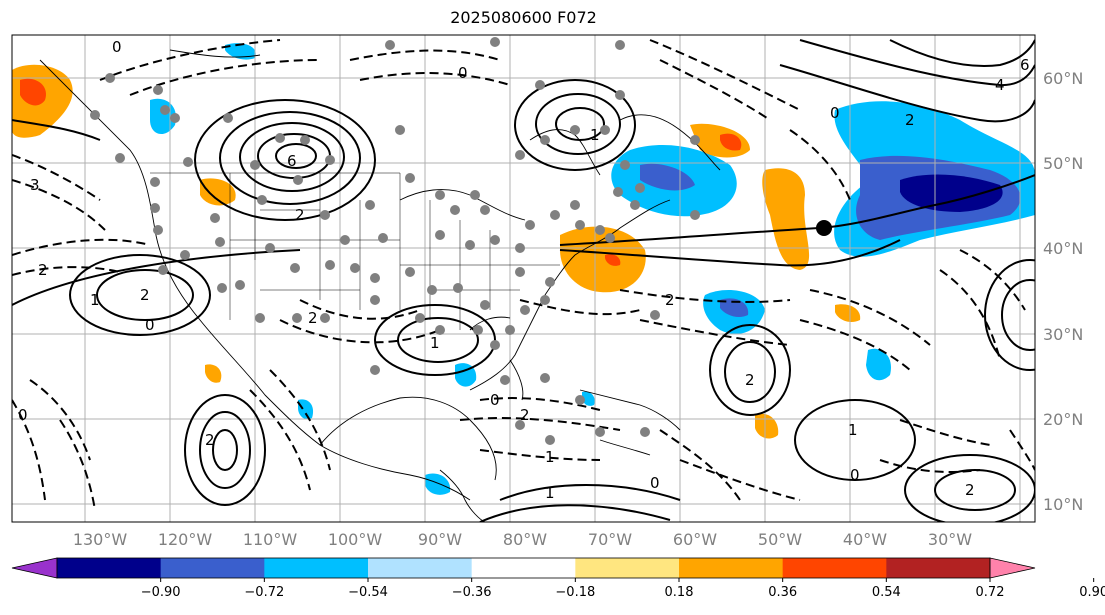 Image resolution: width=1105 pixels, height=615 pixels. Describe the element at coordinates (1063, 248) in the screenshot. I see `lat-label-40n: 40°N` at that location.